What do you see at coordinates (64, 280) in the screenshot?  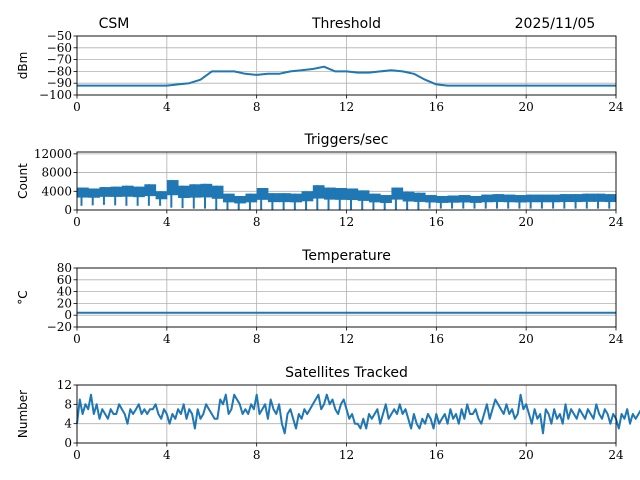 I see `y-tick-label: 60` at bounding box center [64, 280].